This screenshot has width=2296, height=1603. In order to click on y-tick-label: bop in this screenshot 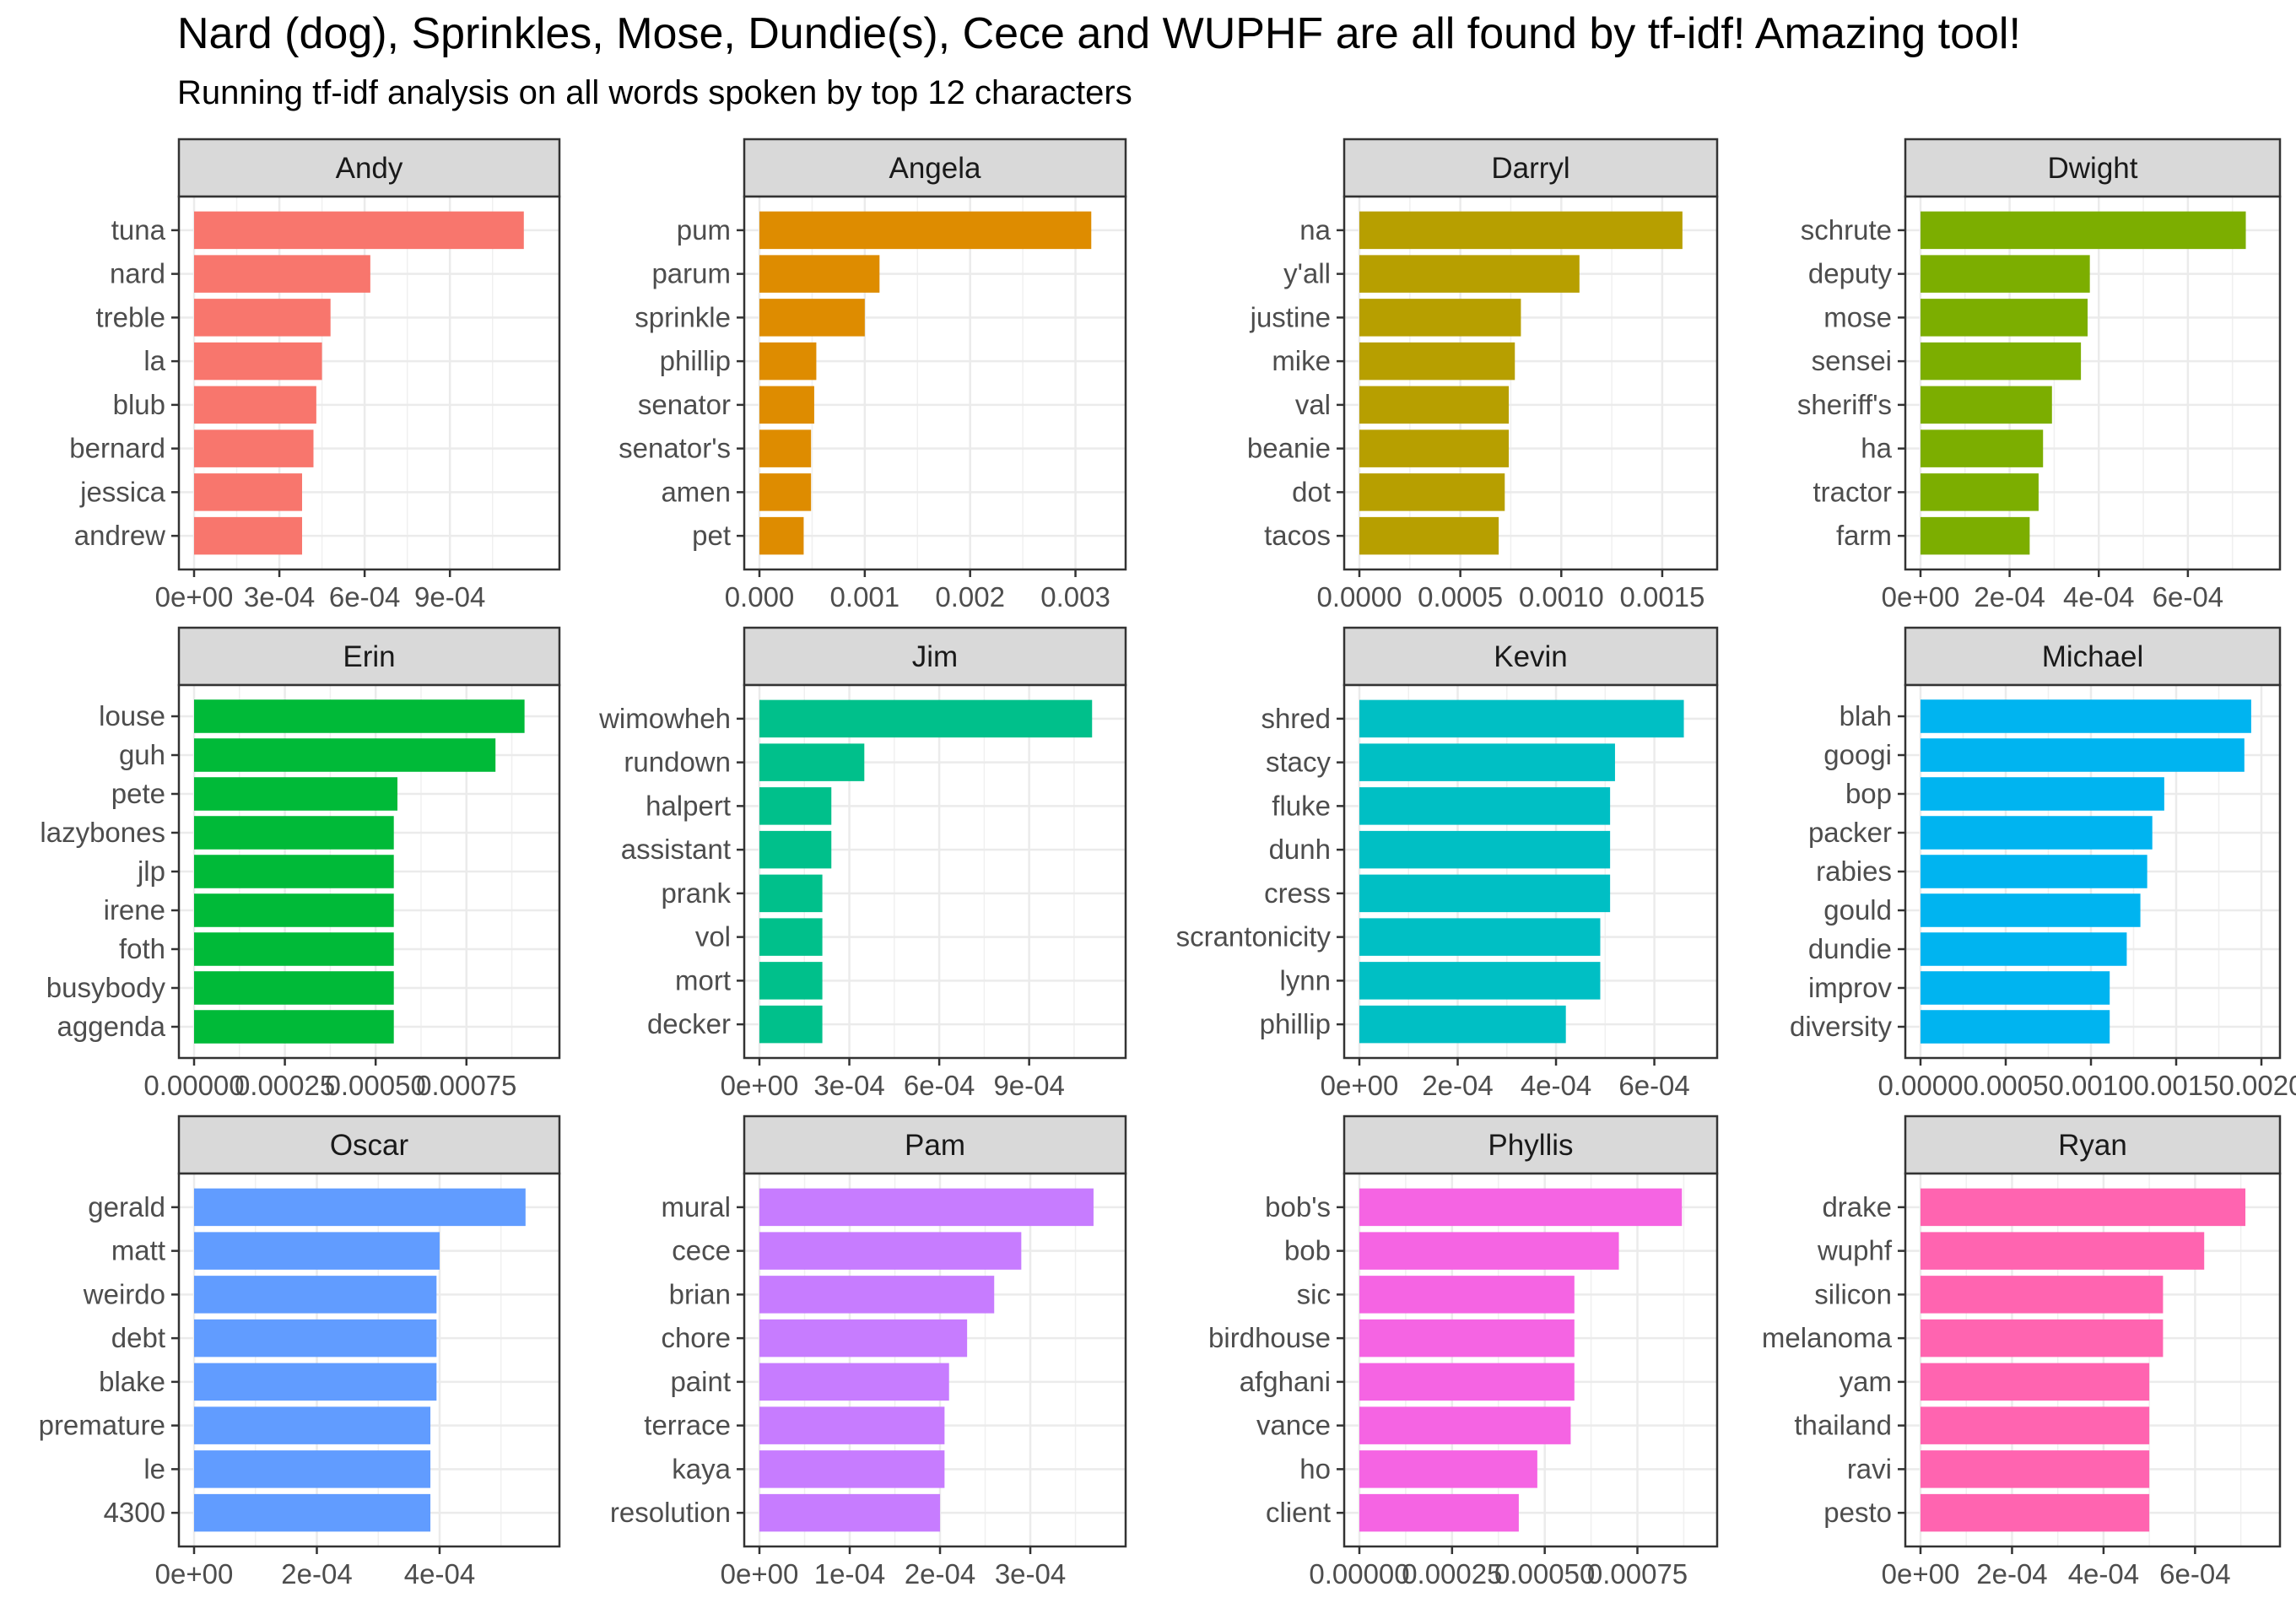, I will do `click(1868, 793)`.